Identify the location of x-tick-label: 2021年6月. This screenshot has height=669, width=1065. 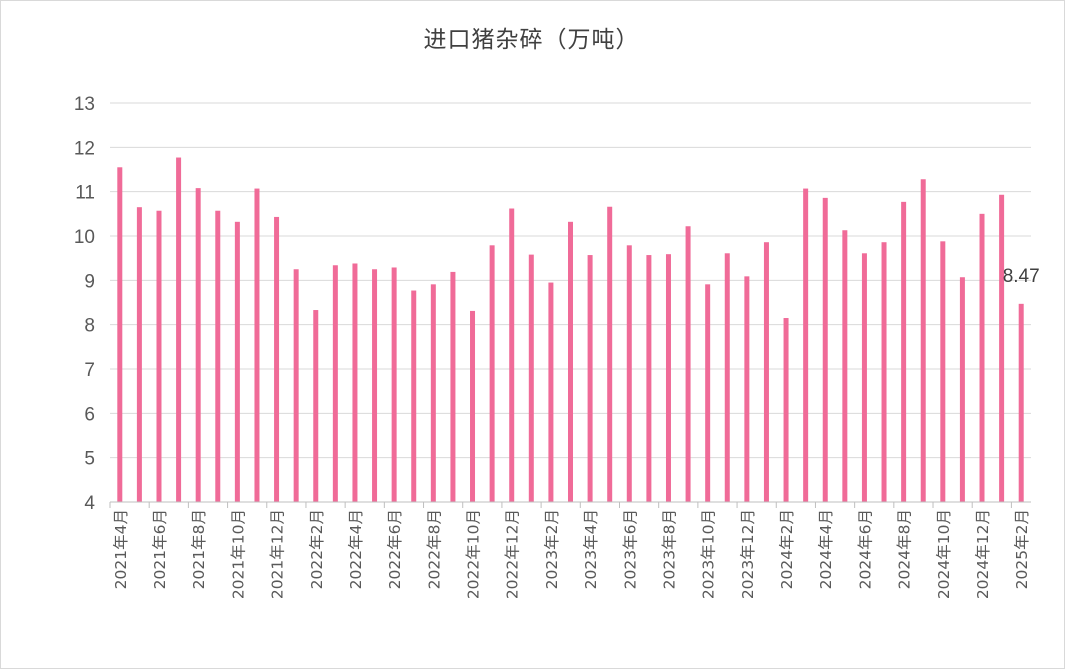
(160, 549).